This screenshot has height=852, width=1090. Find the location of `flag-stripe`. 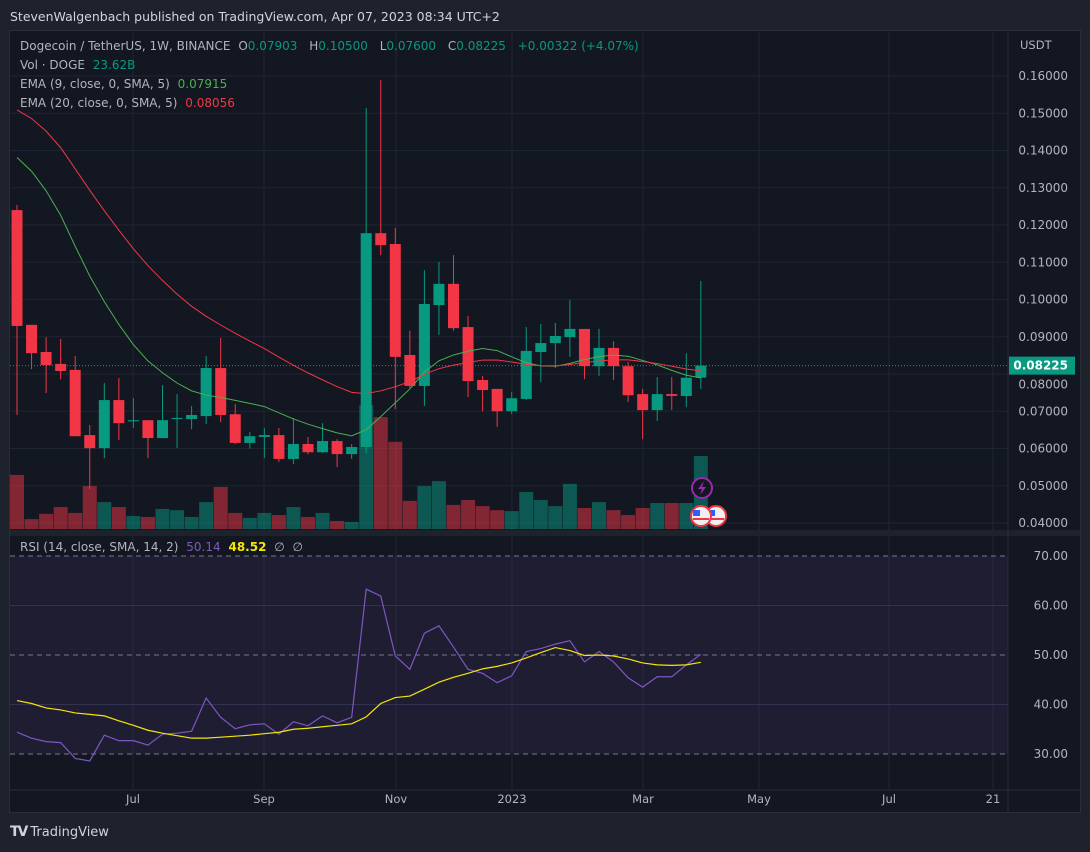

flag-stripe is located at coordinates (716, 519).